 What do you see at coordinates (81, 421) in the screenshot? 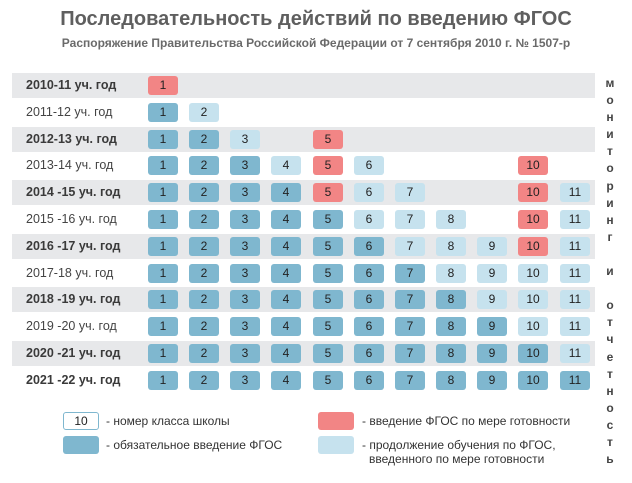
I see `legend-number-swatch: 10` at bounding box center [81, 421].